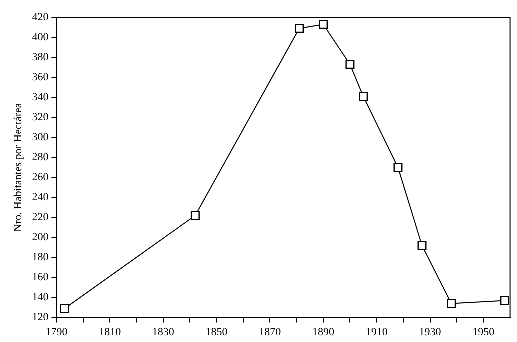  What do you see at coordinates (41, 178) in the screenshot?
I see `y-tick-label: 260` at bounding box center [41, 178].